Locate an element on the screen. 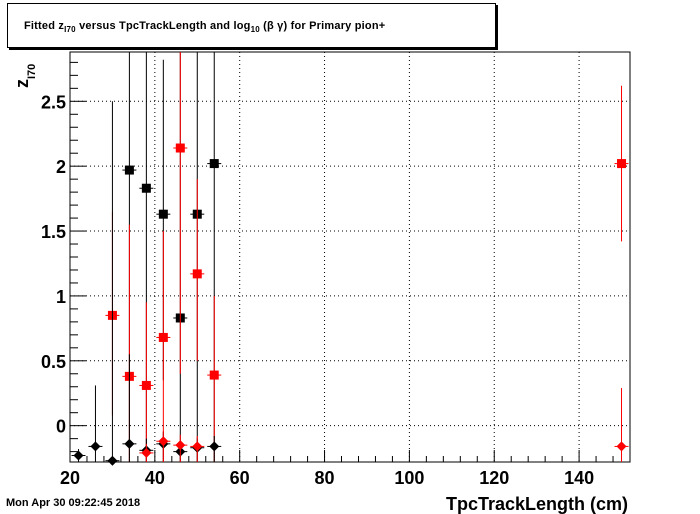 The height and width of the screenshot is (514, 700). title-part: Fitted z is located at coordinates (44, 26).